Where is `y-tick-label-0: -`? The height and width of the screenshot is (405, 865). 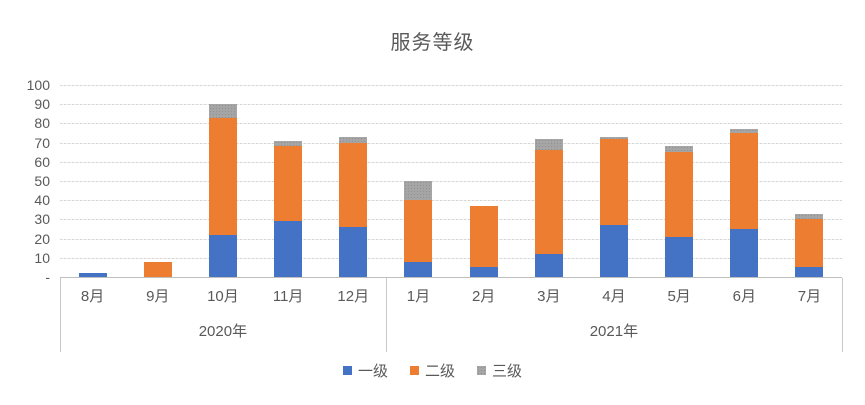
y-tick-label-0: - is located at coordinates (47, 277).